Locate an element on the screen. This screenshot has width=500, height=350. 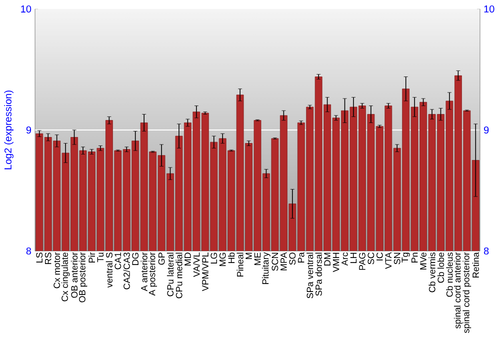
x-tick-label: VPM/VPL is located at coordinates (205, 272).